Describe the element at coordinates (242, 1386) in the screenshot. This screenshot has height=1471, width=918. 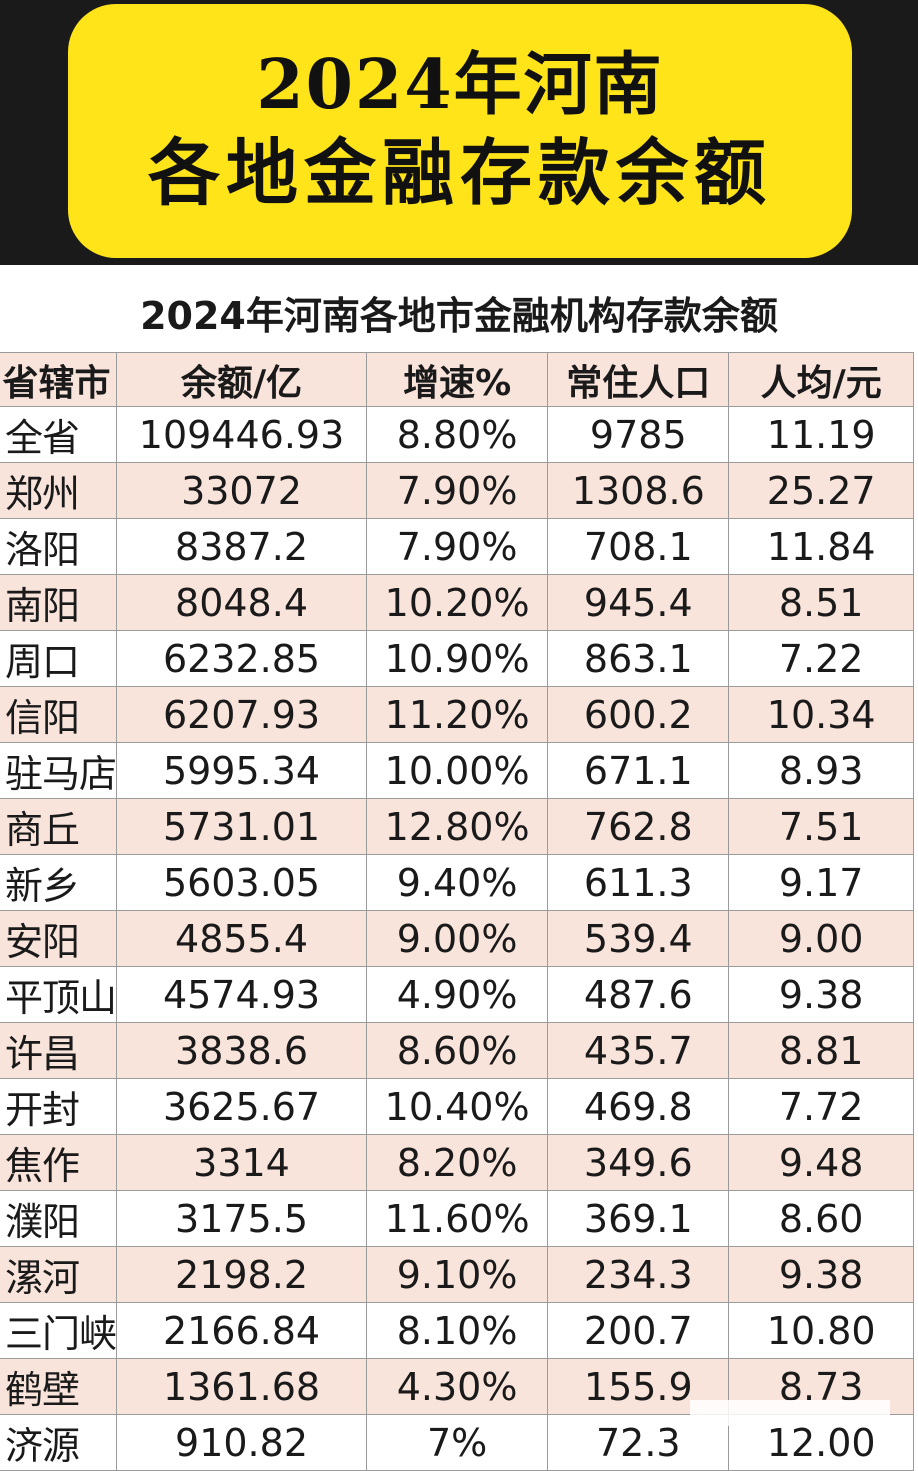
I see `cell-balance: 1361.68` at that location.